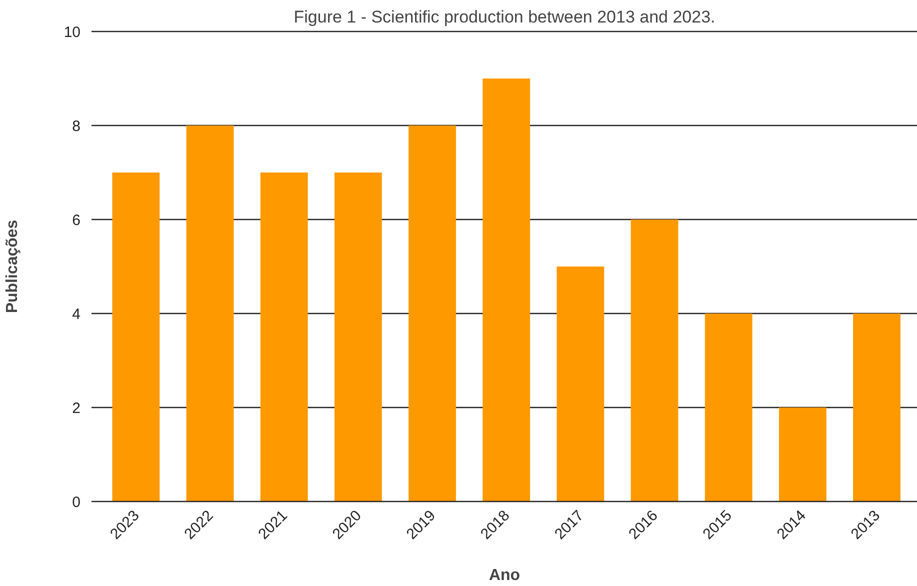 The width and height of the screenshot is (917, 586). What do you see at coordinates (76, 408) in the screenshot?
I see `y-tick-label: 2` at bounding box center [76, 408].